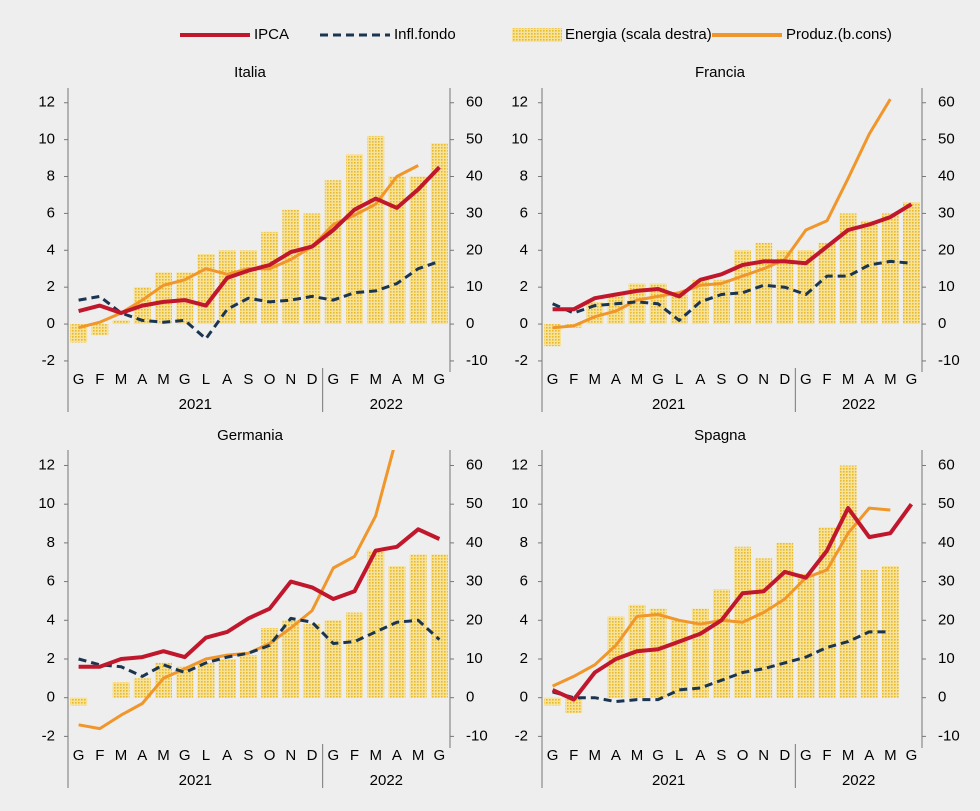 This screenshot has height=811, width=980. What do you see at coordinates (48, 735) in the screenshot?
I see `y-tick-label: -2` at bounding box center [48, 735].